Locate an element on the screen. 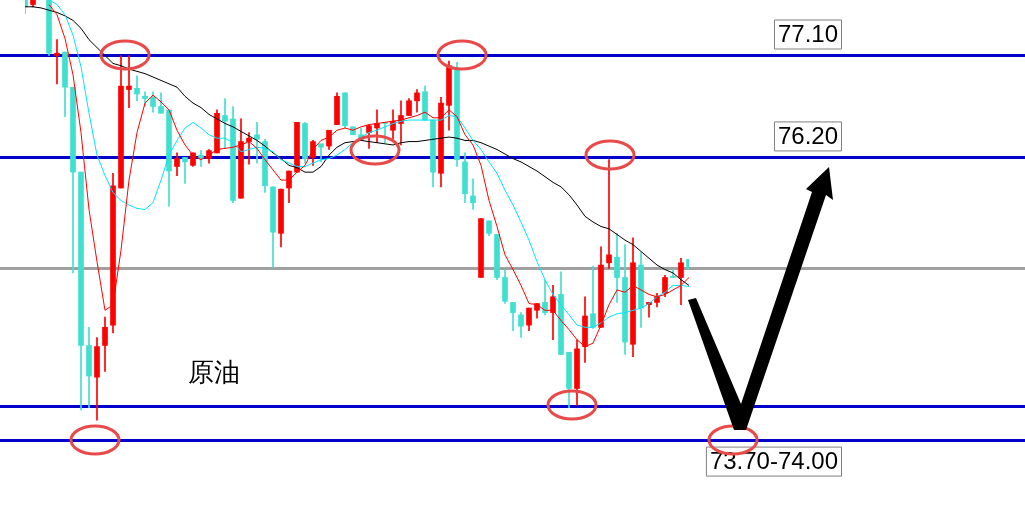 The height and width of the screenshot is (521, 1025). annotation: 原油 is located at coordinates (214, 372).